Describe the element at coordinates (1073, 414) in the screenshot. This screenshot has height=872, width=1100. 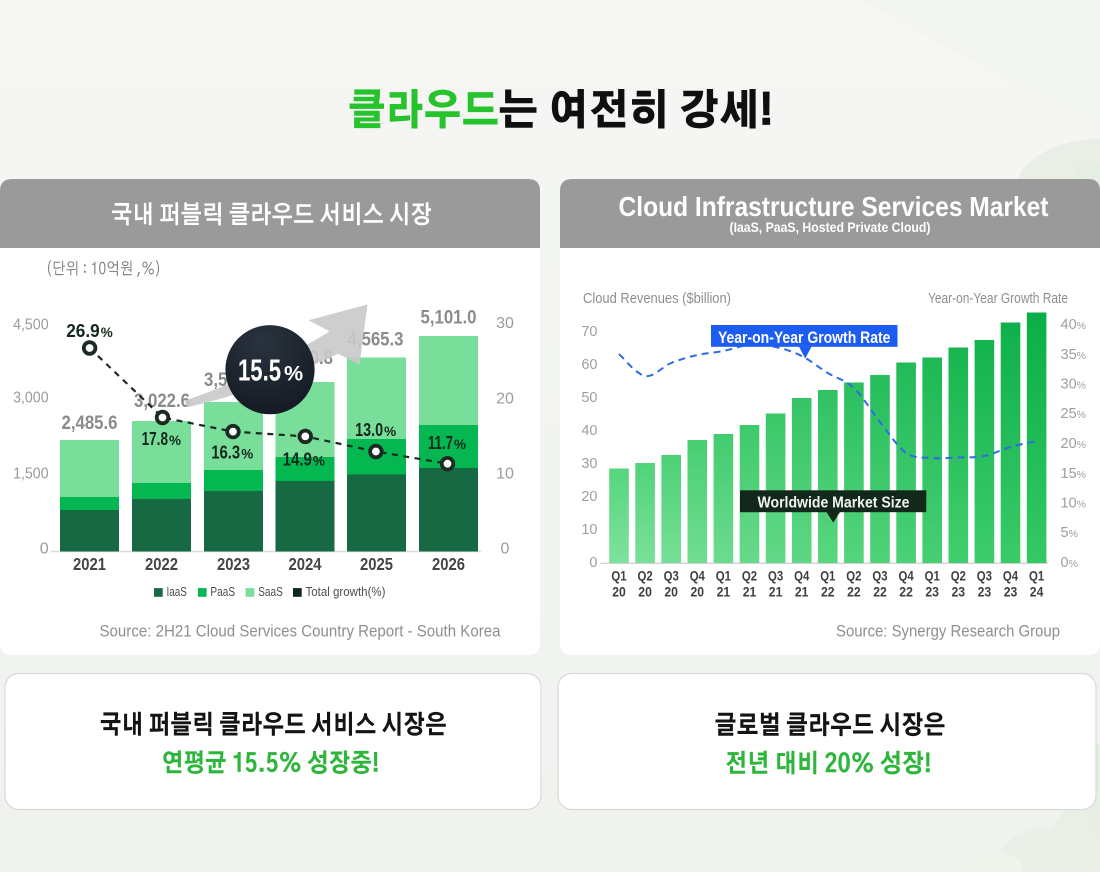
I see `svg-text: 25%` at that location.